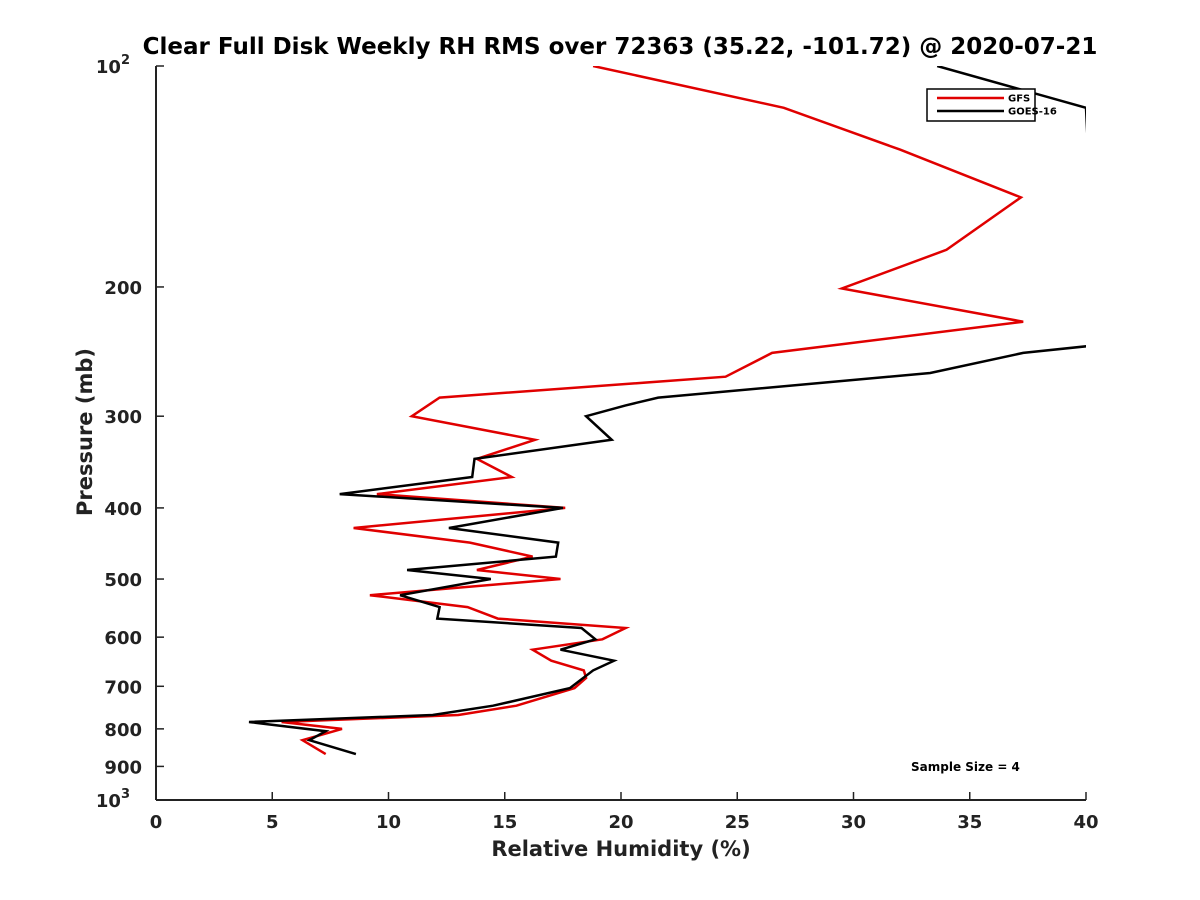 The image size is (1200, 900). What do you see at coordinates (1032, 112) in the screenshot?
I see `legend-label-goes-16: GOES-16` at bounding box center [1032, 112].